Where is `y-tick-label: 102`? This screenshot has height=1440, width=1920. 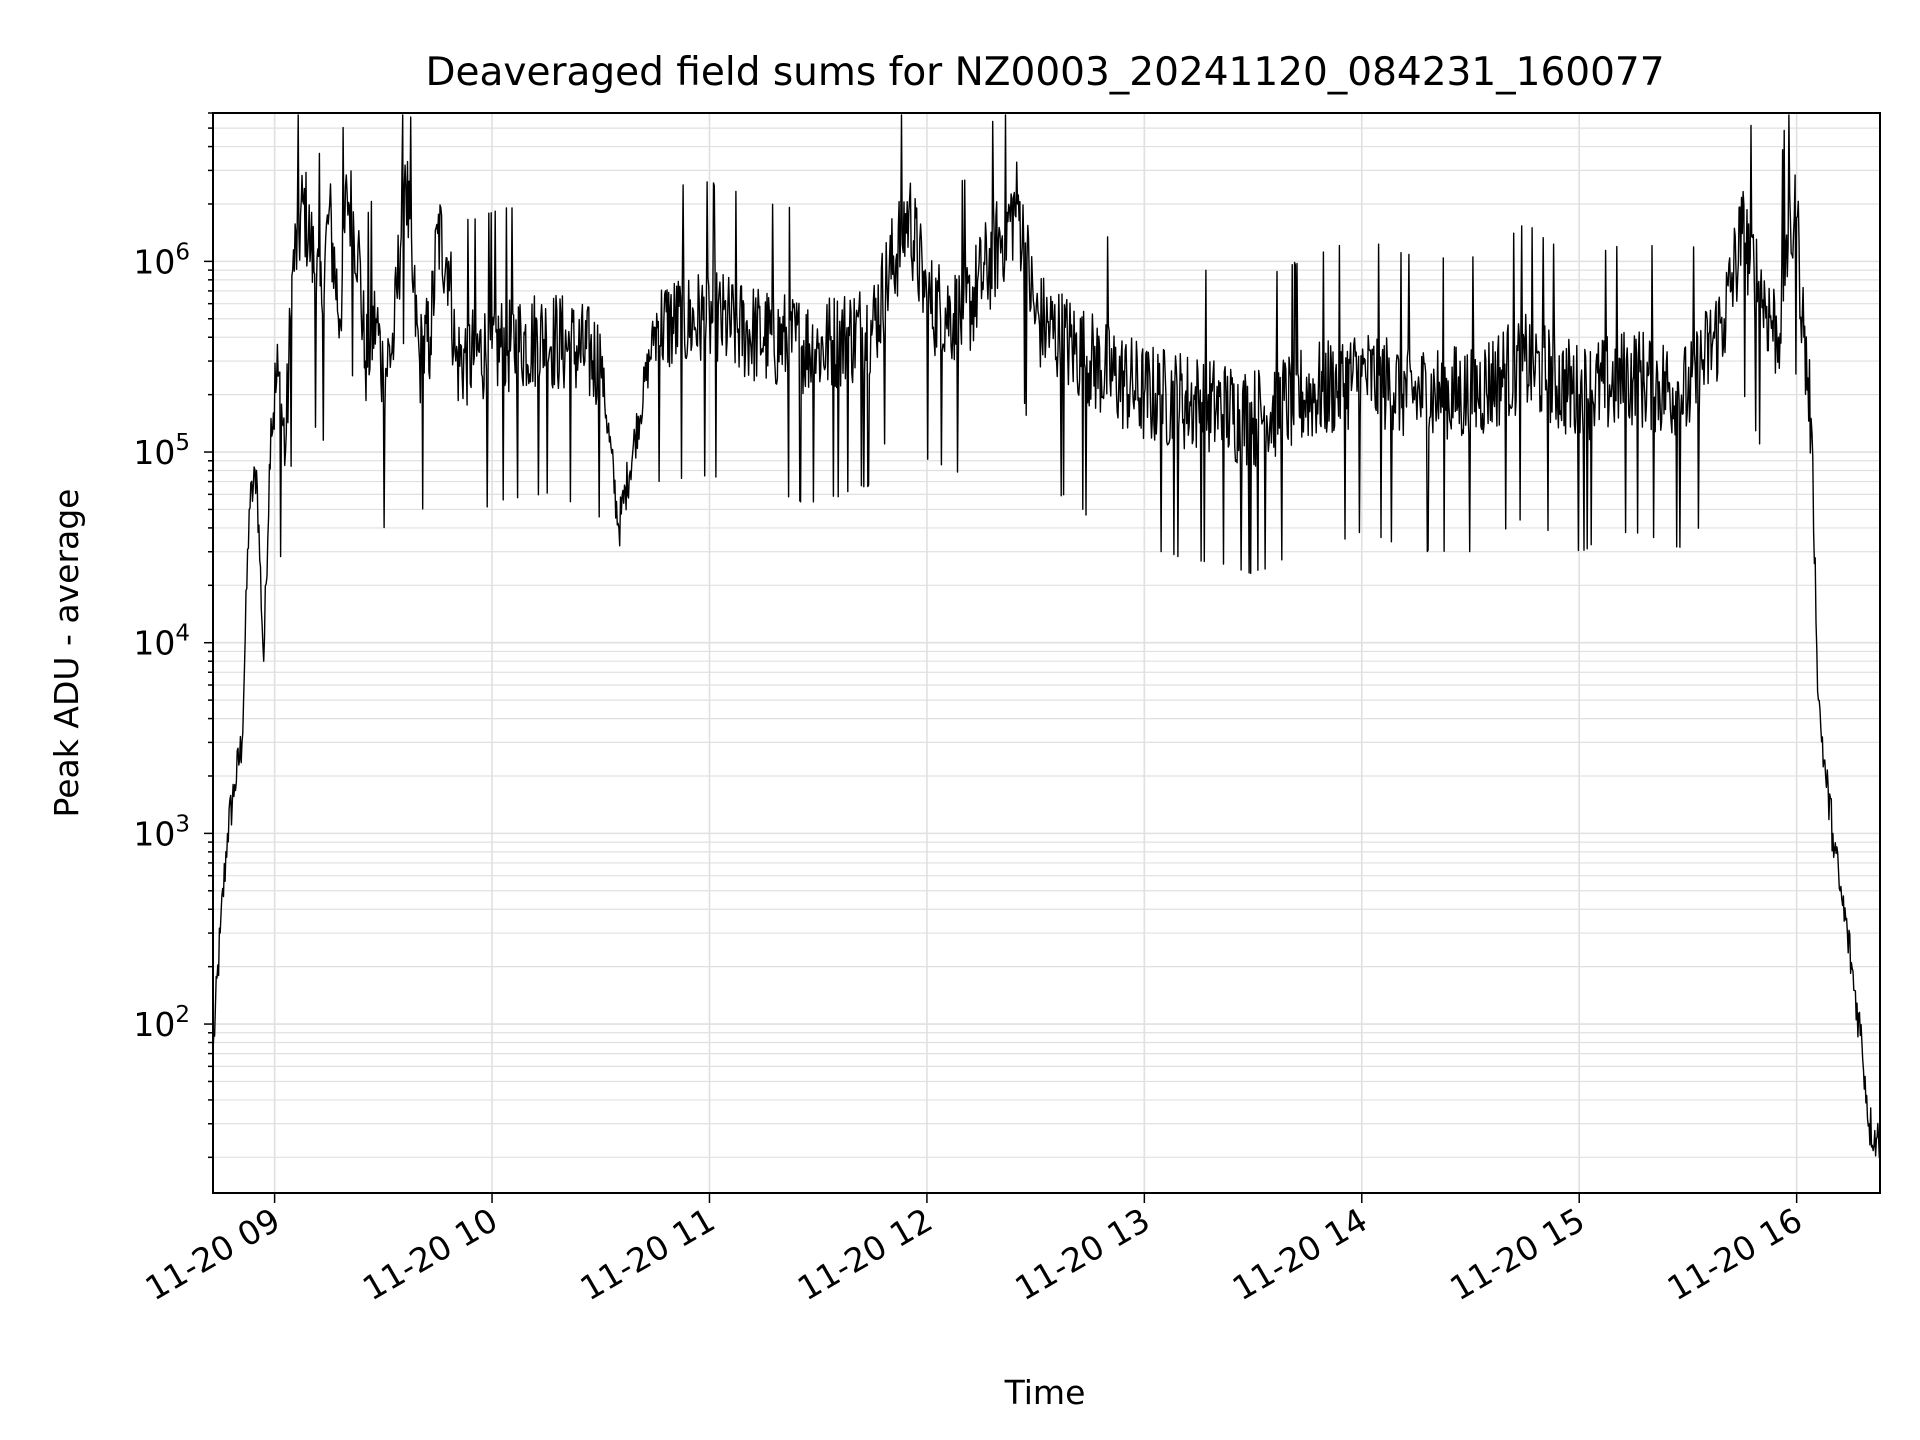 y-tick-label: 102 is located at coordinates (161, 1023).